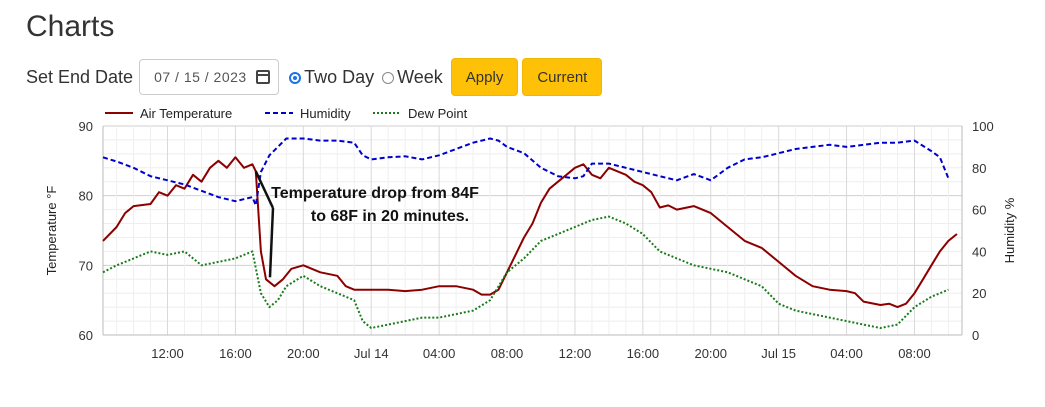 The image size is (1045, 407). What do you see at coordinates (390, 216) in the screenshot?
I see `annotation-text-line: to 68F in 20 minutes.` at bounding box center [390, 216].